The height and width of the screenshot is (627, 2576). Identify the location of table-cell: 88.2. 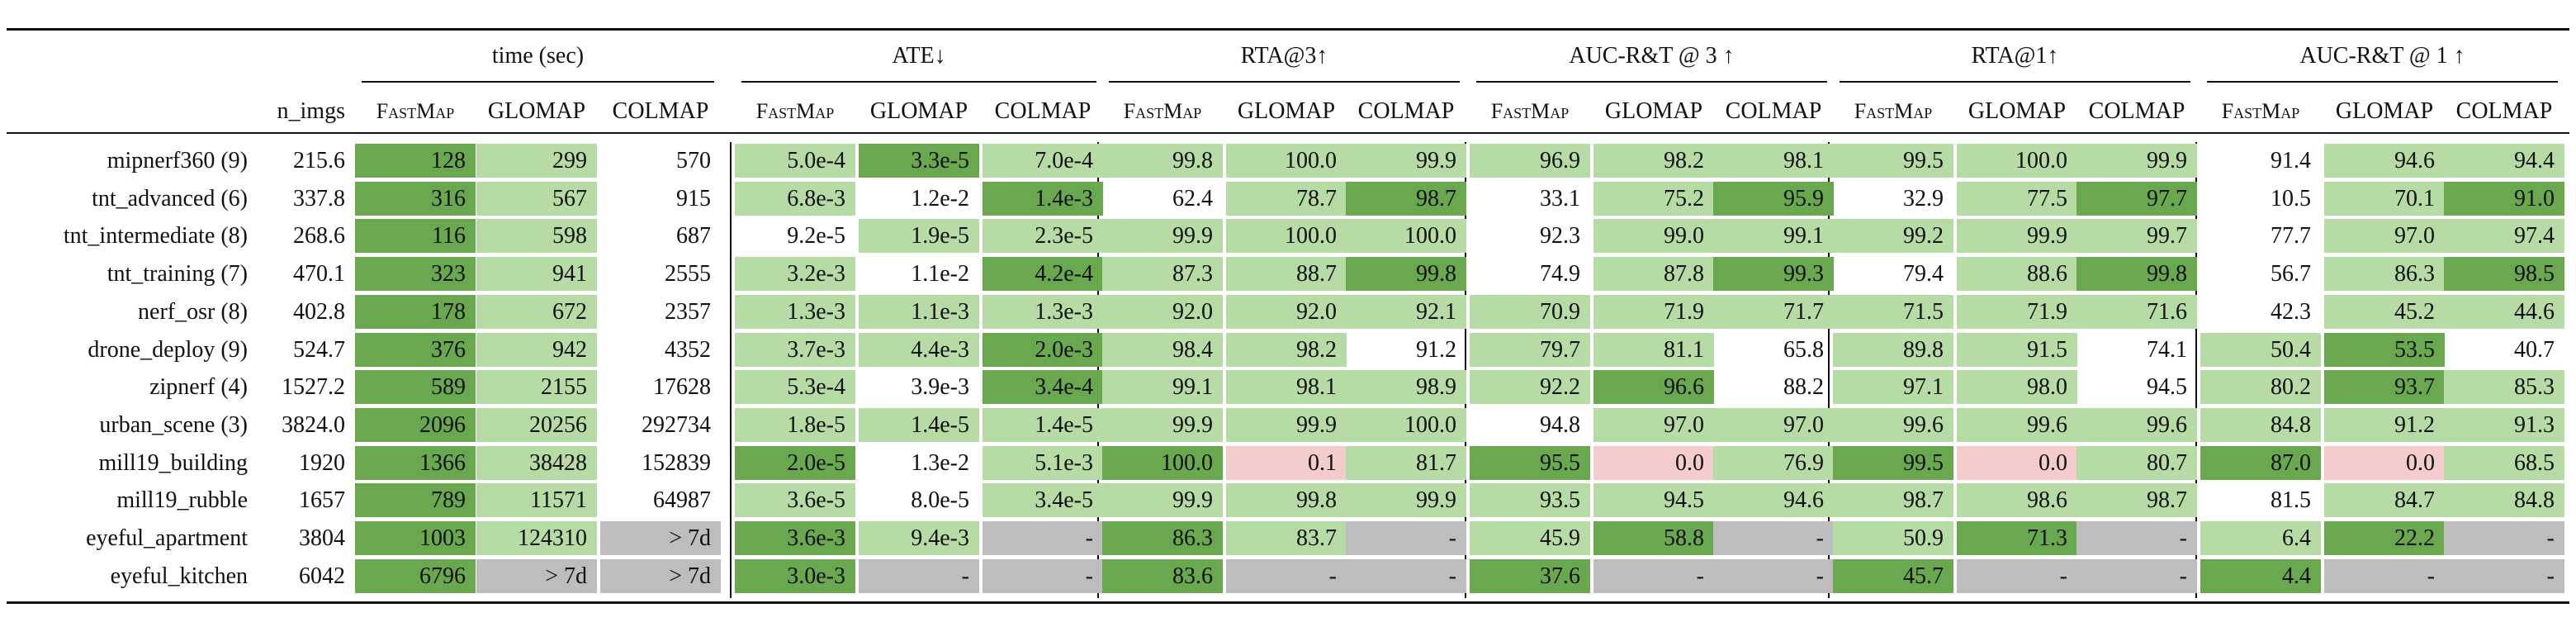
(1803, 387).